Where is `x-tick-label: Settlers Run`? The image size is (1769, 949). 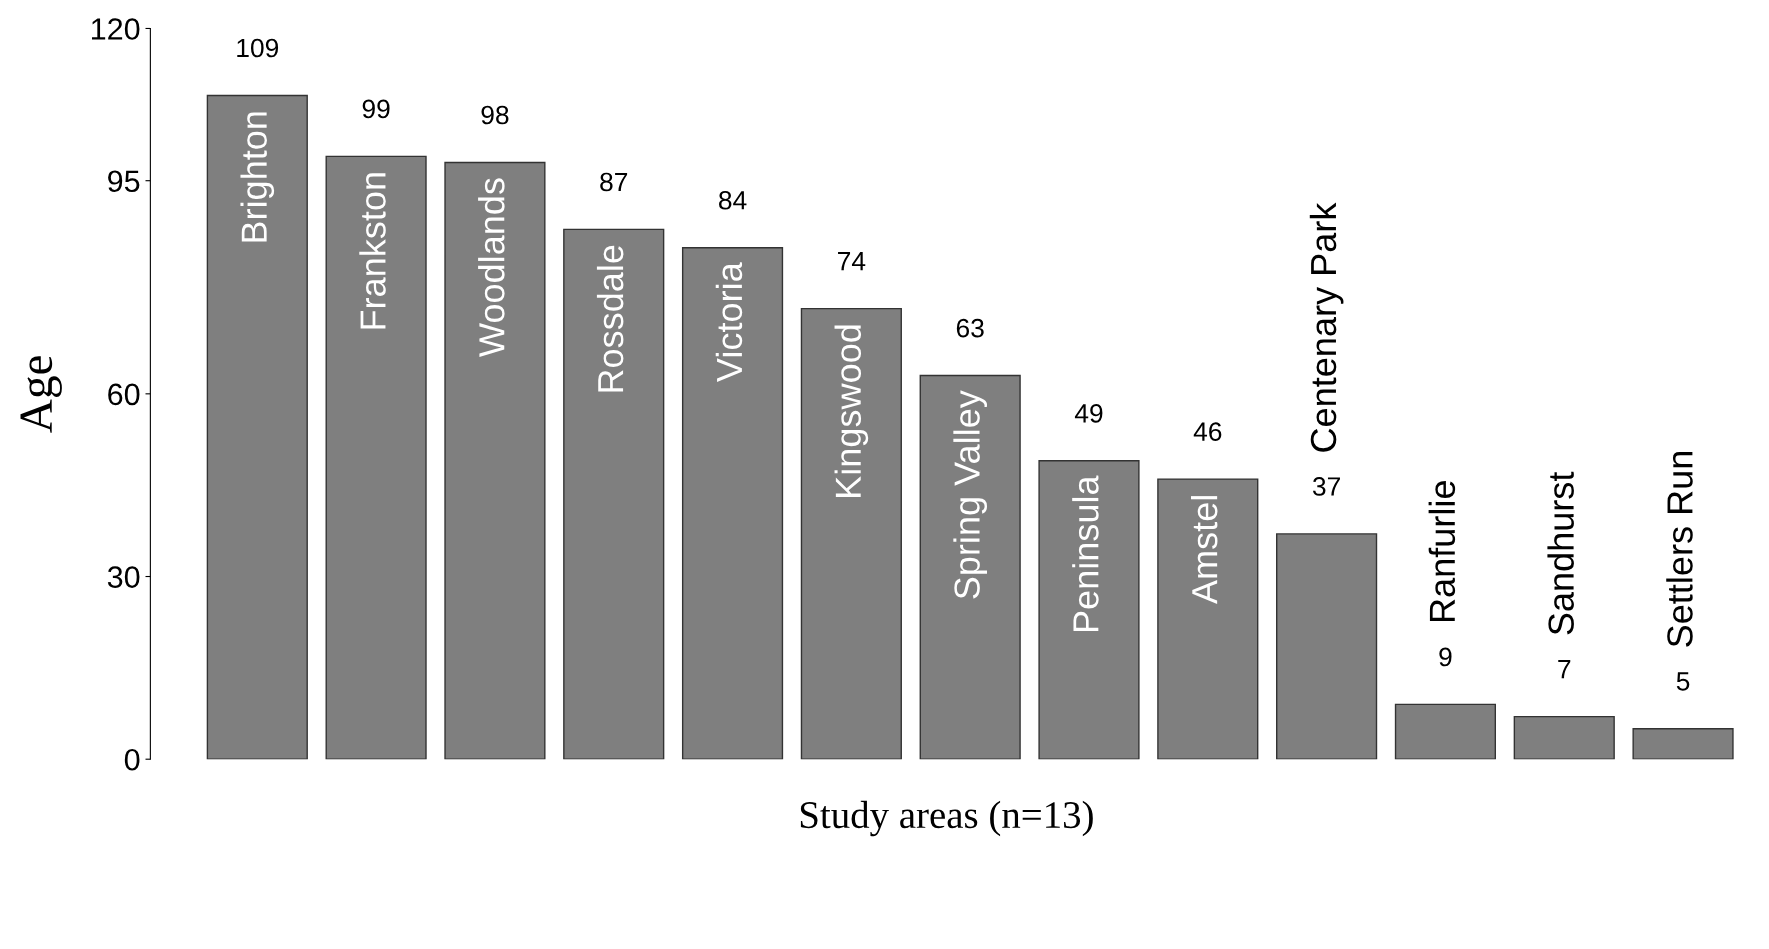 x-tick-label: Settlers Run is located at coordinates (1679, 549).